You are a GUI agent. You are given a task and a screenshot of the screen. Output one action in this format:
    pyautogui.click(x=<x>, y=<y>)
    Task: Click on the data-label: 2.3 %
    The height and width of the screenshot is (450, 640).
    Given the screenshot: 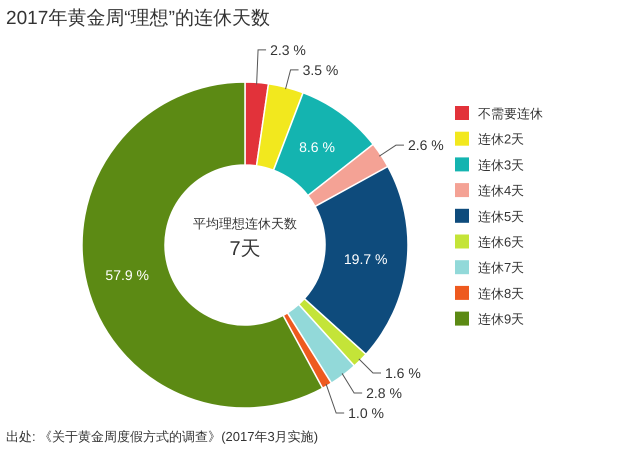 What is the action you would take?
    pyautogui.click(x=288, y=50)
    